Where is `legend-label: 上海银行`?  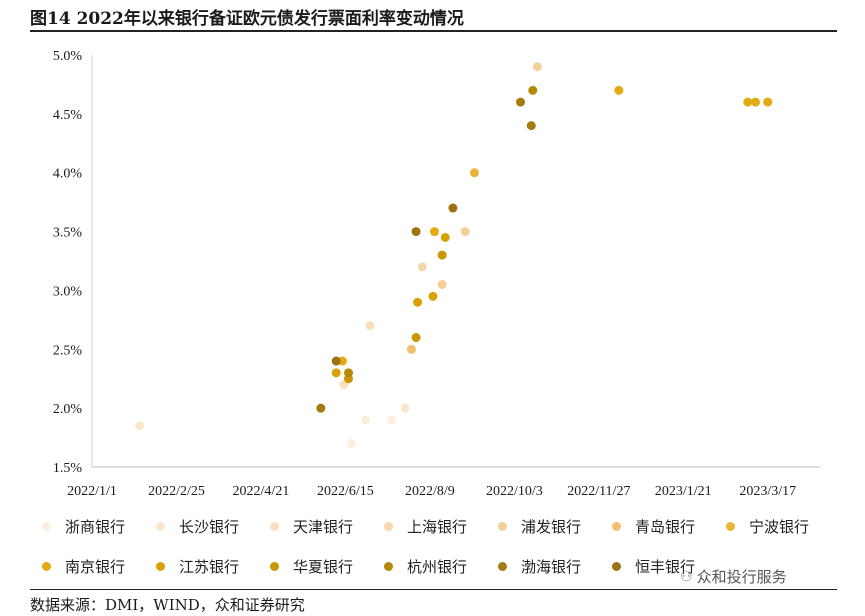 legend-label: 上海银行 is located at coordinates (437, 526).